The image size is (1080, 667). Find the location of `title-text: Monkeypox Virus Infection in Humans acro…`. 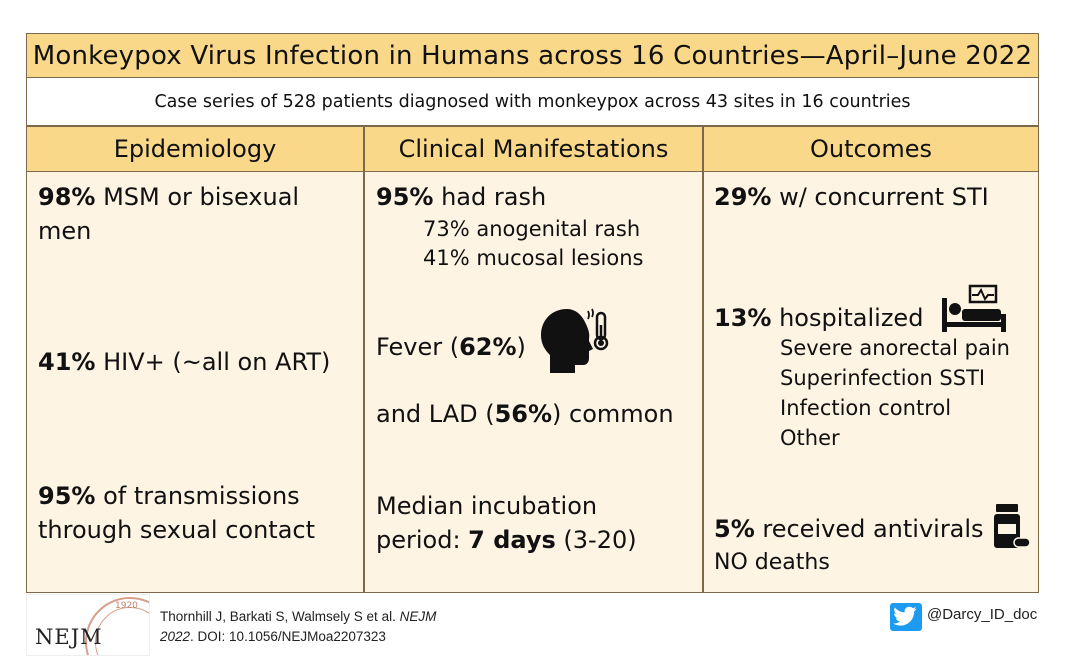

title-text: Monkeypox Virus Infection in Humans acro… is located at coordinates (532, 55).